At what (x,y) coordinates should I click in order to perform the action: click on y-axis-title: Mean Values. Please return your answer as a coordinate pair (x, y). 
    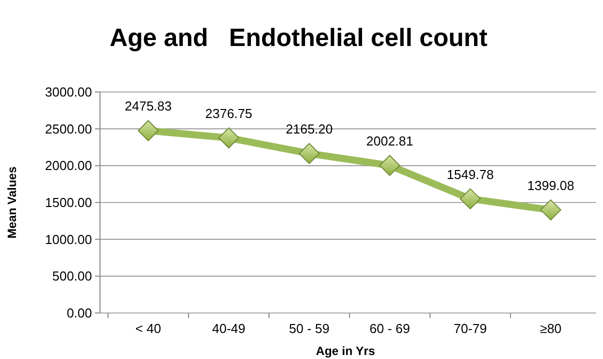
    Looking at the image, I should click on (12, 202).